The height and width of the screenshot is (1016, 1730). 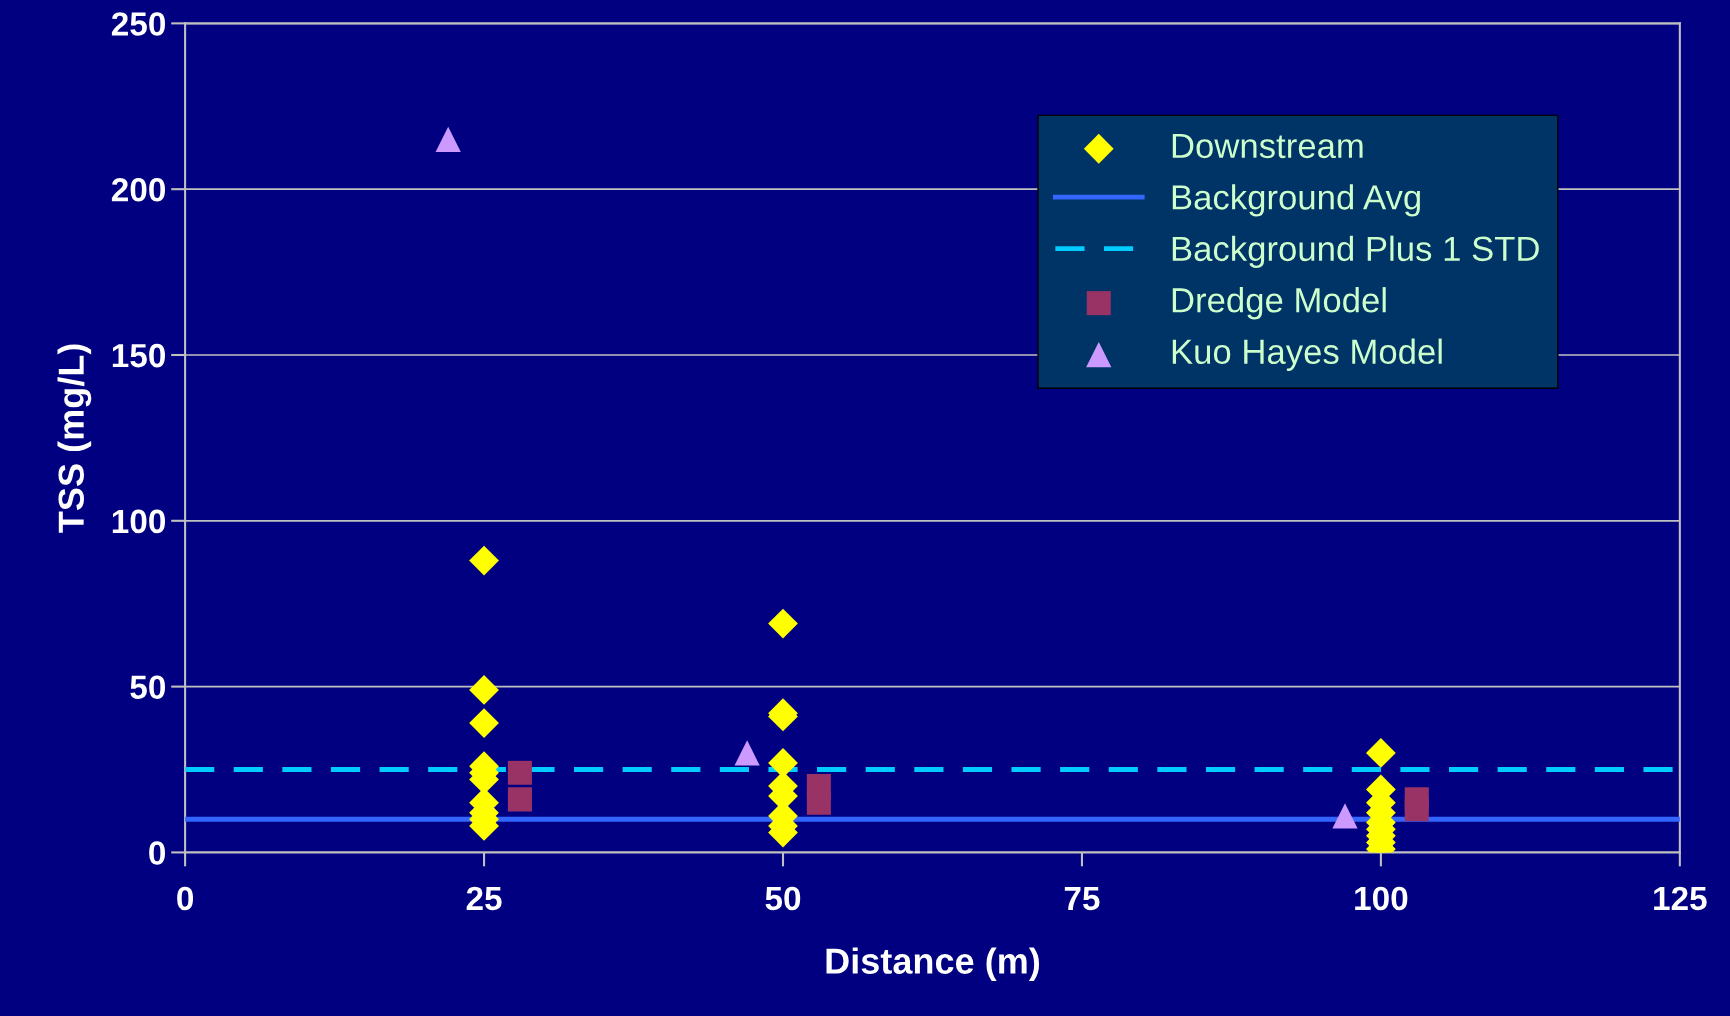 What do you see at coordinates (74, 438) in the screenshot?
I see `y-axis-title: TSS (mg/L)` at bounding box center [74, 438].